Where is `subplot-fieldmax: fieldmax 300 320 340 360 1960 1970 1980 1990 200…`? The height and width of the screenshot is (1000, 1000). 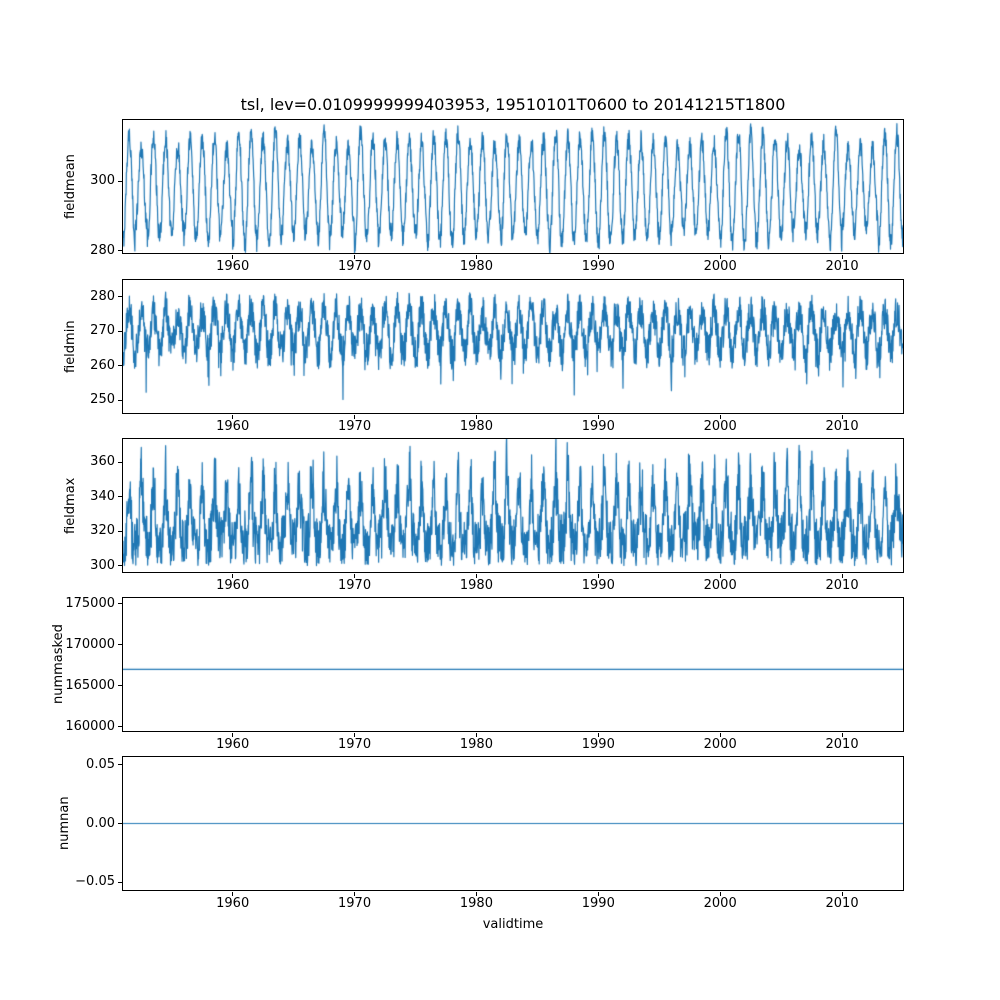
subplot-fieldmax: fieldmax 300 320 340 360 1960 1970 1980 1990 200… is located at coordinates (483, 515).